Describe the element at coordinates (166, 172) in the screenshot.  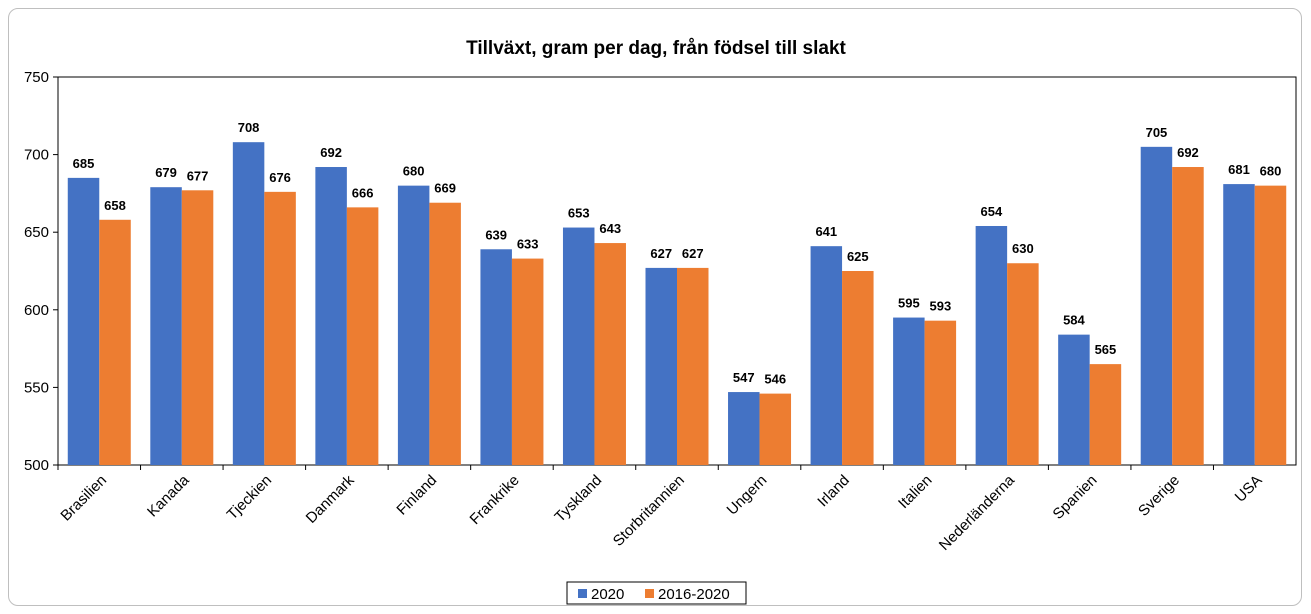
I see `data-label: 679` at that location.